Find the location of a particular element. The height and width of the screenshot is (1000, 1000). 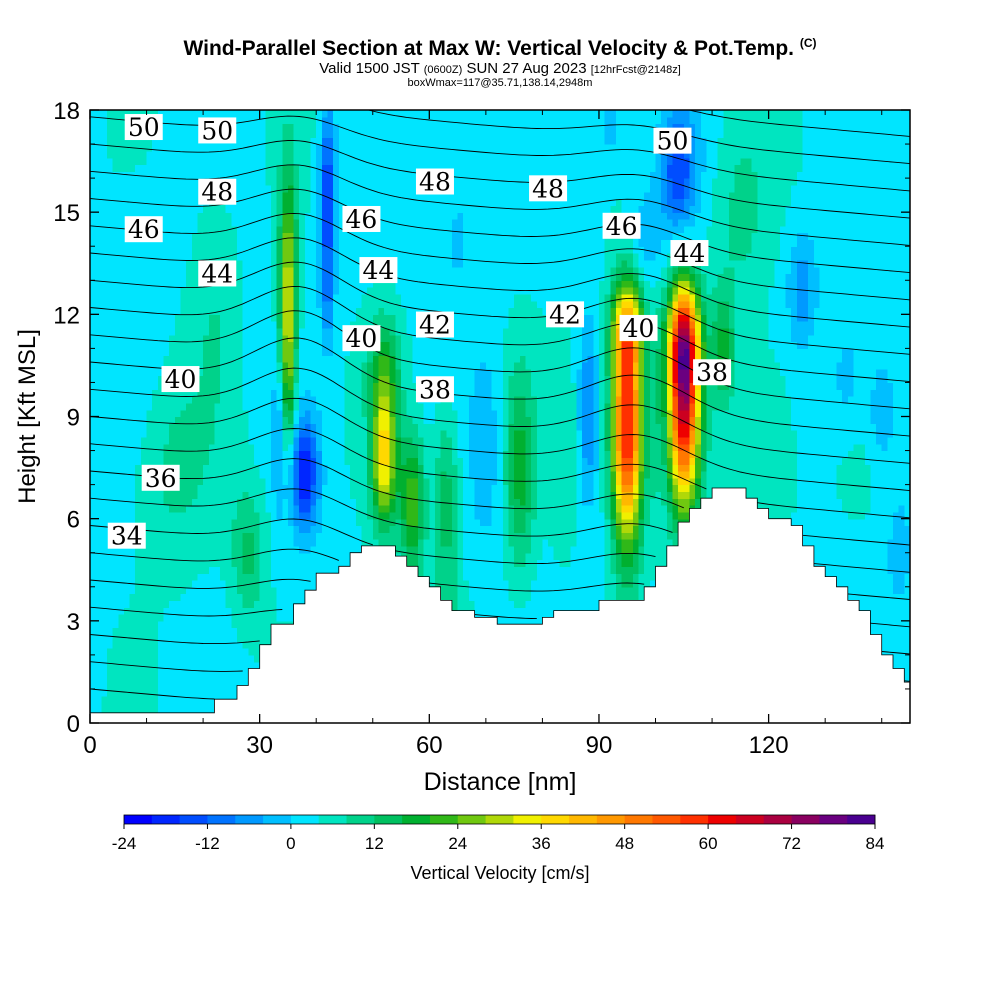

colorbar-tick-label: 36 is located at coordinates (541, 843).